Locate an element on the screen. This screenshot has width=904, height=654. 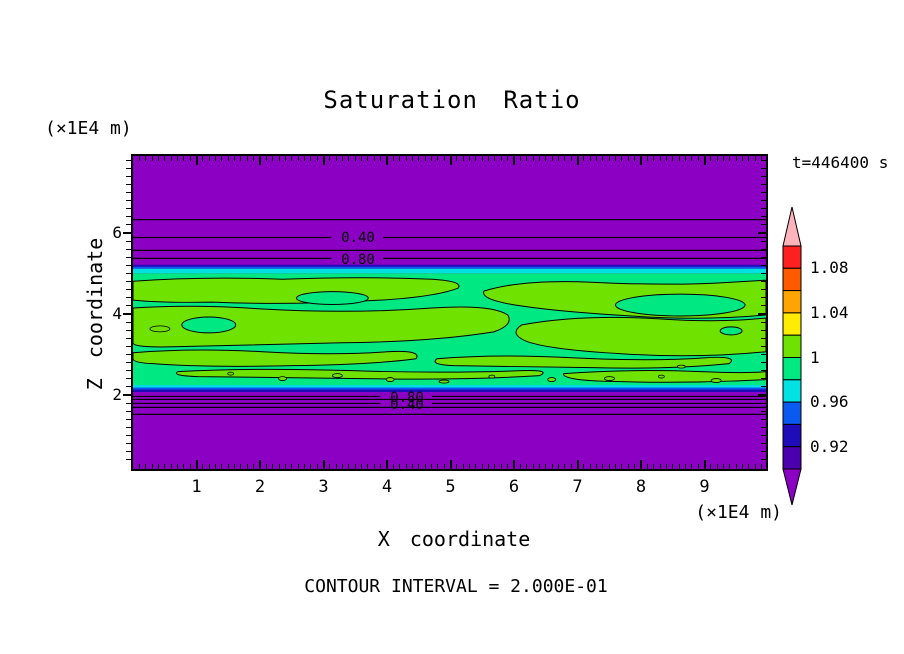
contour-region is located at coordinates (275, 358).